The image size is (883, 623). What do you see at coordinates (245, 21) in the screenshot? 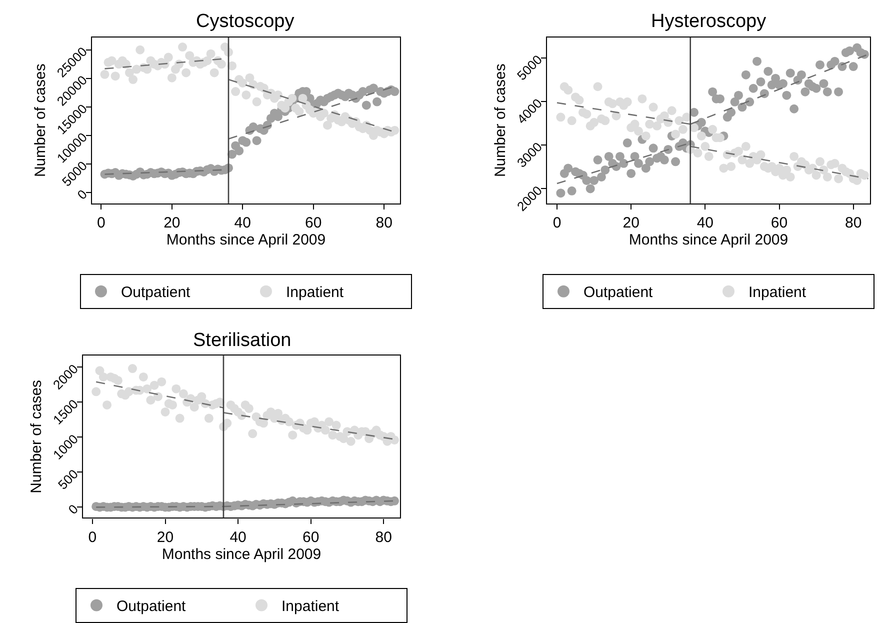
I see `chart-title: Cystoscopy` at bounding box center [245, 21].